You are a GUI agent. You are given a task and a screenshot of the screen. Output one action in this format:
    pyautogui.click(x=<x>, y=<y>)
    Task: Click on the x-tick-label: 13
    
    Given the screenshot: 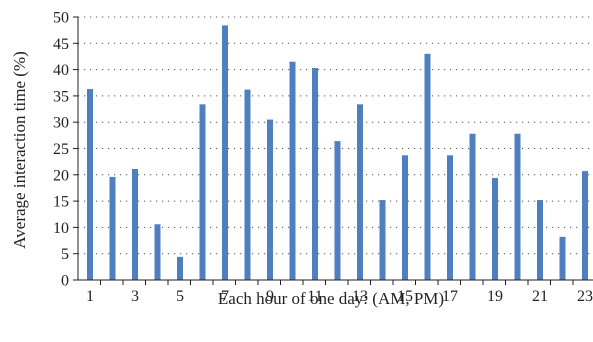 What is the action you would take?
    pyautogui.click(x=360, y=296)
    